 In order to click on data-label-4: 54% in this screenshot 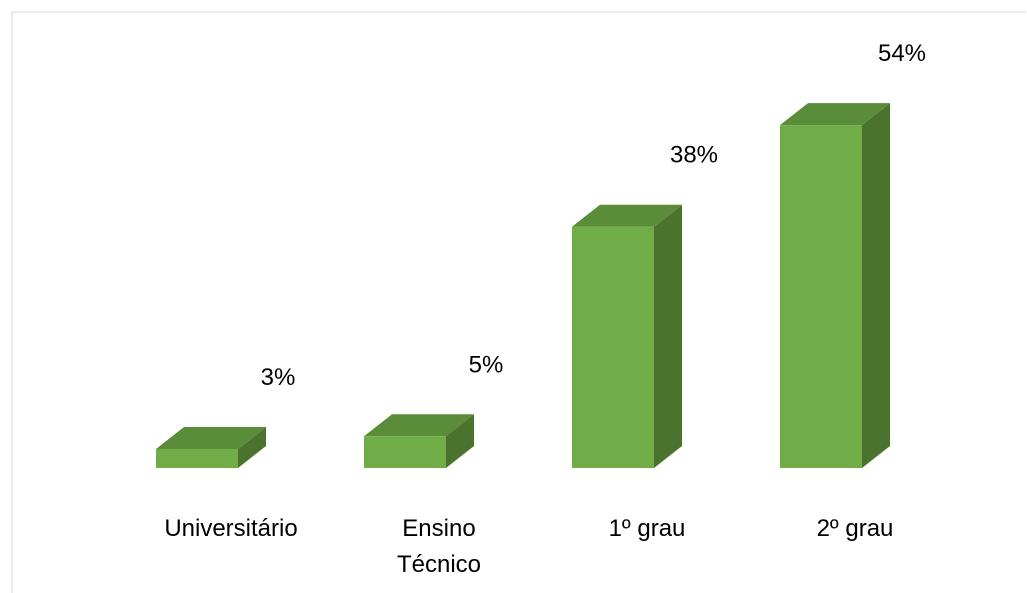, I will do `click(902, 53)`.